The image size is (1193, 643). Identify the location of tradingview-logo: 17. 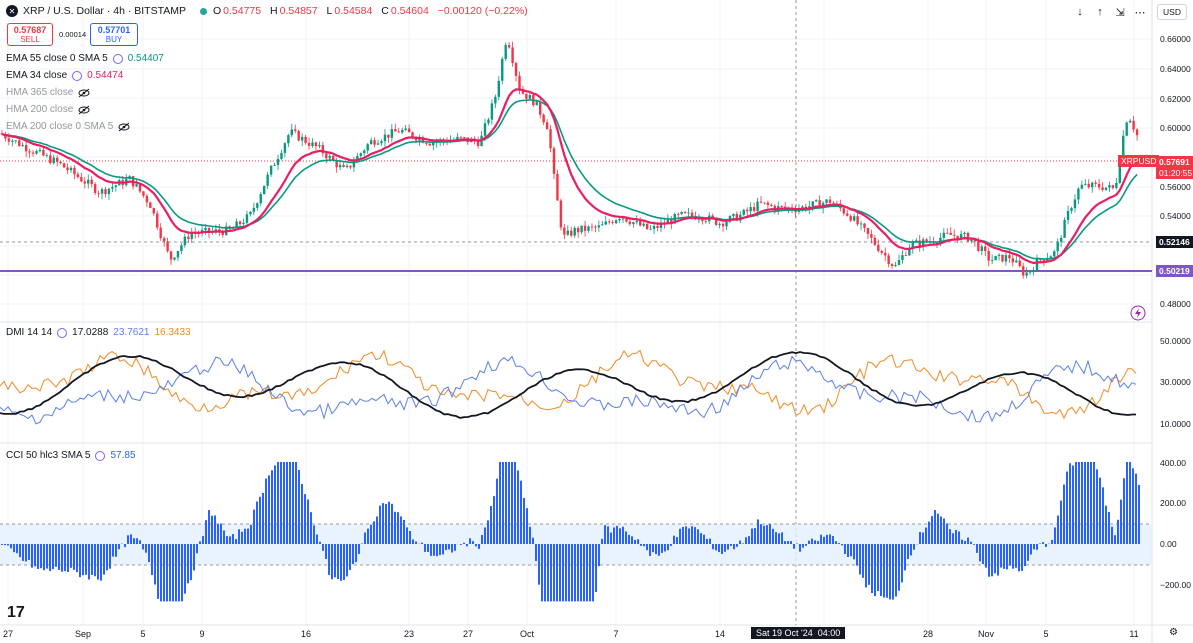
(16, 612).